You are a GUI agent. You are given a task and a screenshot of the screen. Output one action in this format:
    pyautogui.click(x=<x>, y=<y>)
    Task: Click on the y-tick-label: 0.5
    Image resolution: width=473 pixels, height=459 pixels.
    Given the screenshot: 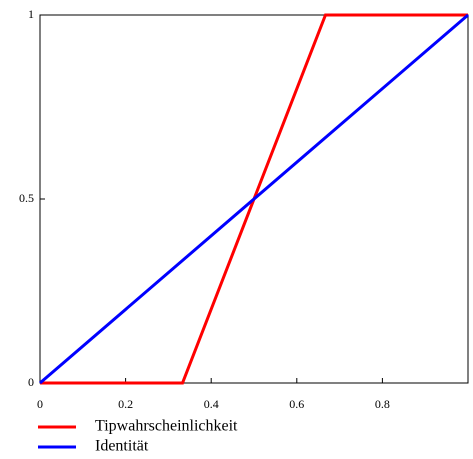 What is the action you would take?
    pyautogui.click(x=26, y=198)
    